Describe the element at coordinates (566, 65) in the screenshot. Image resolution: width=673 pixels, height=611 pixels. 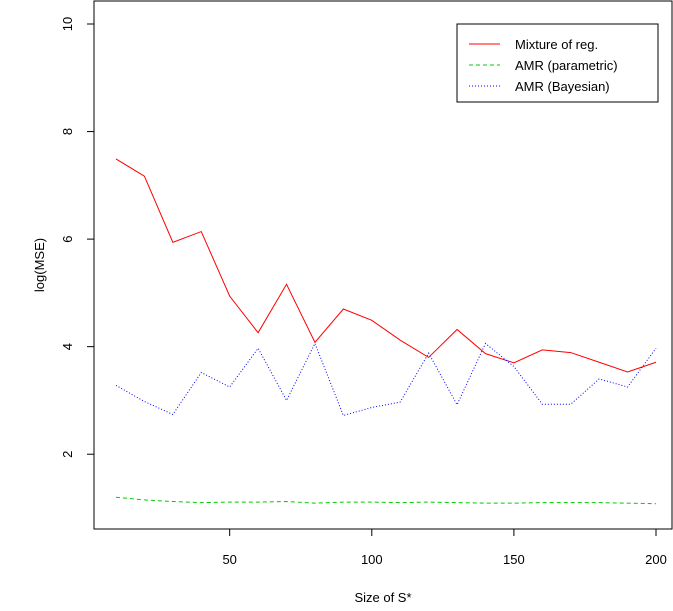
I see `legend-label-2: AMR (parametric)` at that location.